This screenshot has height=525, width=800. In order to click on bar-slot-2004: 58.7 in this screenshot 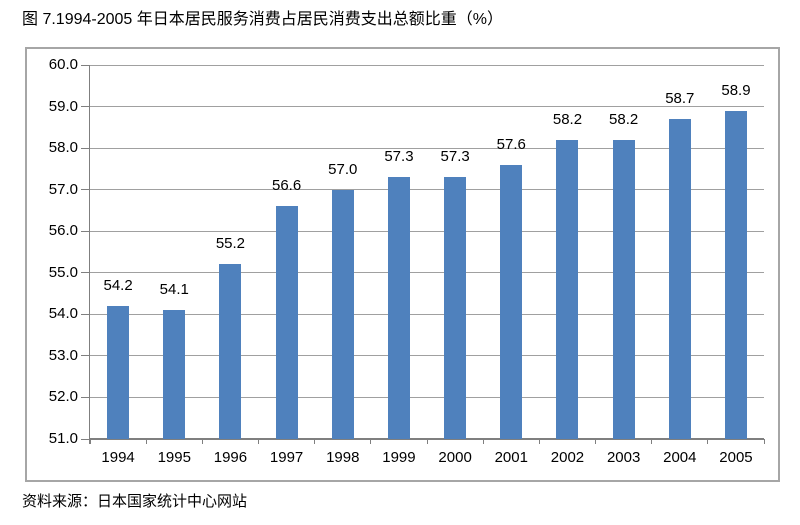, I will do `click(680, 252)`.